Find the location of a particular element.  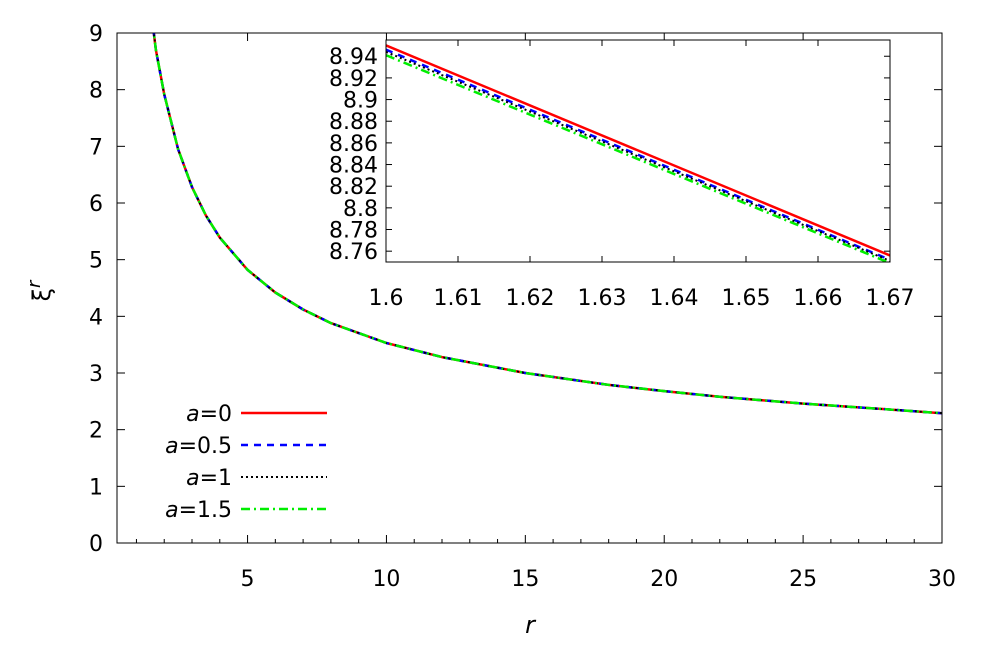

legend: a=0a=0.5a=1a=1.5 is located at coordinates (246, 462).